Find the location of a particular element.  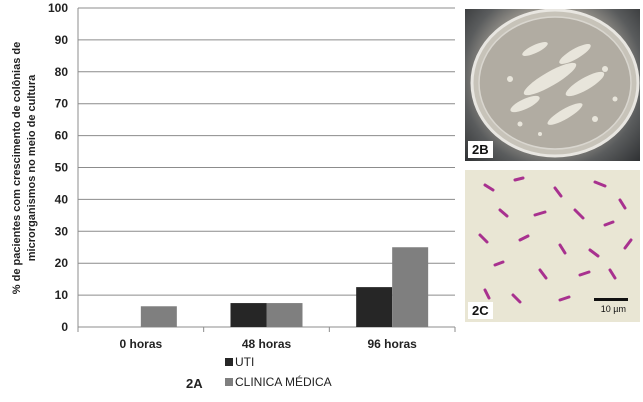

y-tick-label: 90 is located at coordinates (62, 40).